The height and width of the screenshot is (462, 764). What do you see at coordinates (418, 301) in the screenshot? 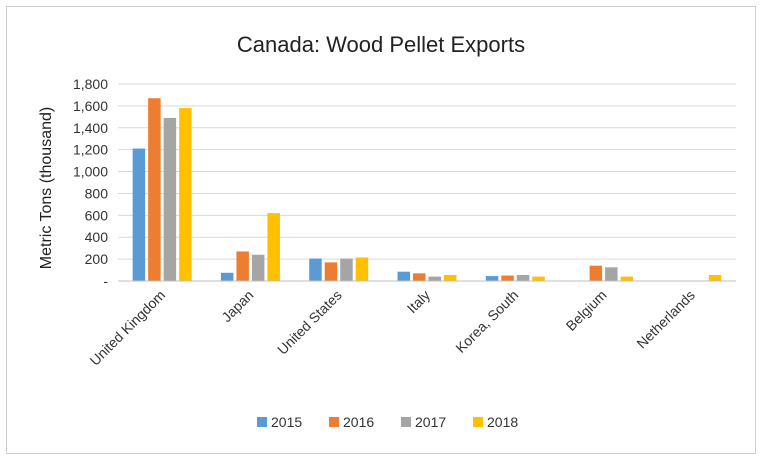
I see `category-label: Italy` at bounding box center [418, 301].